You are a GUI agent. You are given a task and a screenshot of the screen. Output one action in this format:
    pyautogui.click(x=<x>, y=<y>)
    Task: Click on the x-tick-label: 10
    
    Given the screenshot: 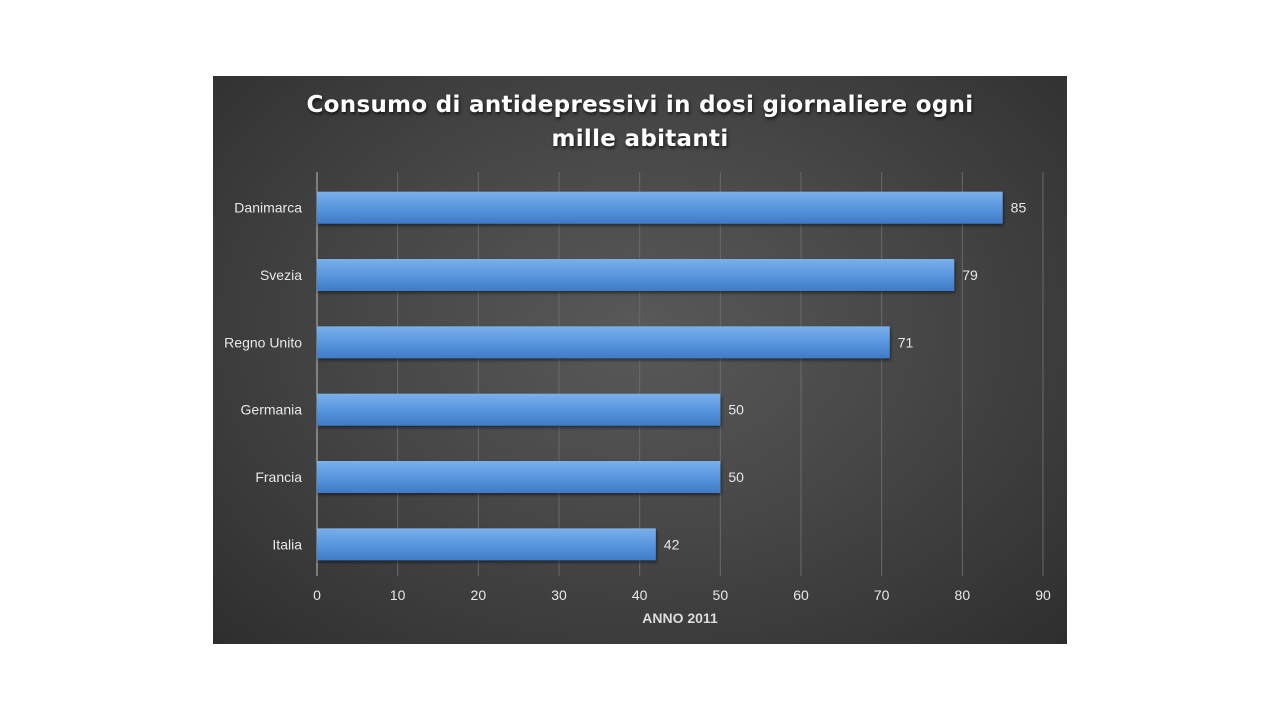 What is the action you would take?
    pyautogui.click(x=398, y=595)
    